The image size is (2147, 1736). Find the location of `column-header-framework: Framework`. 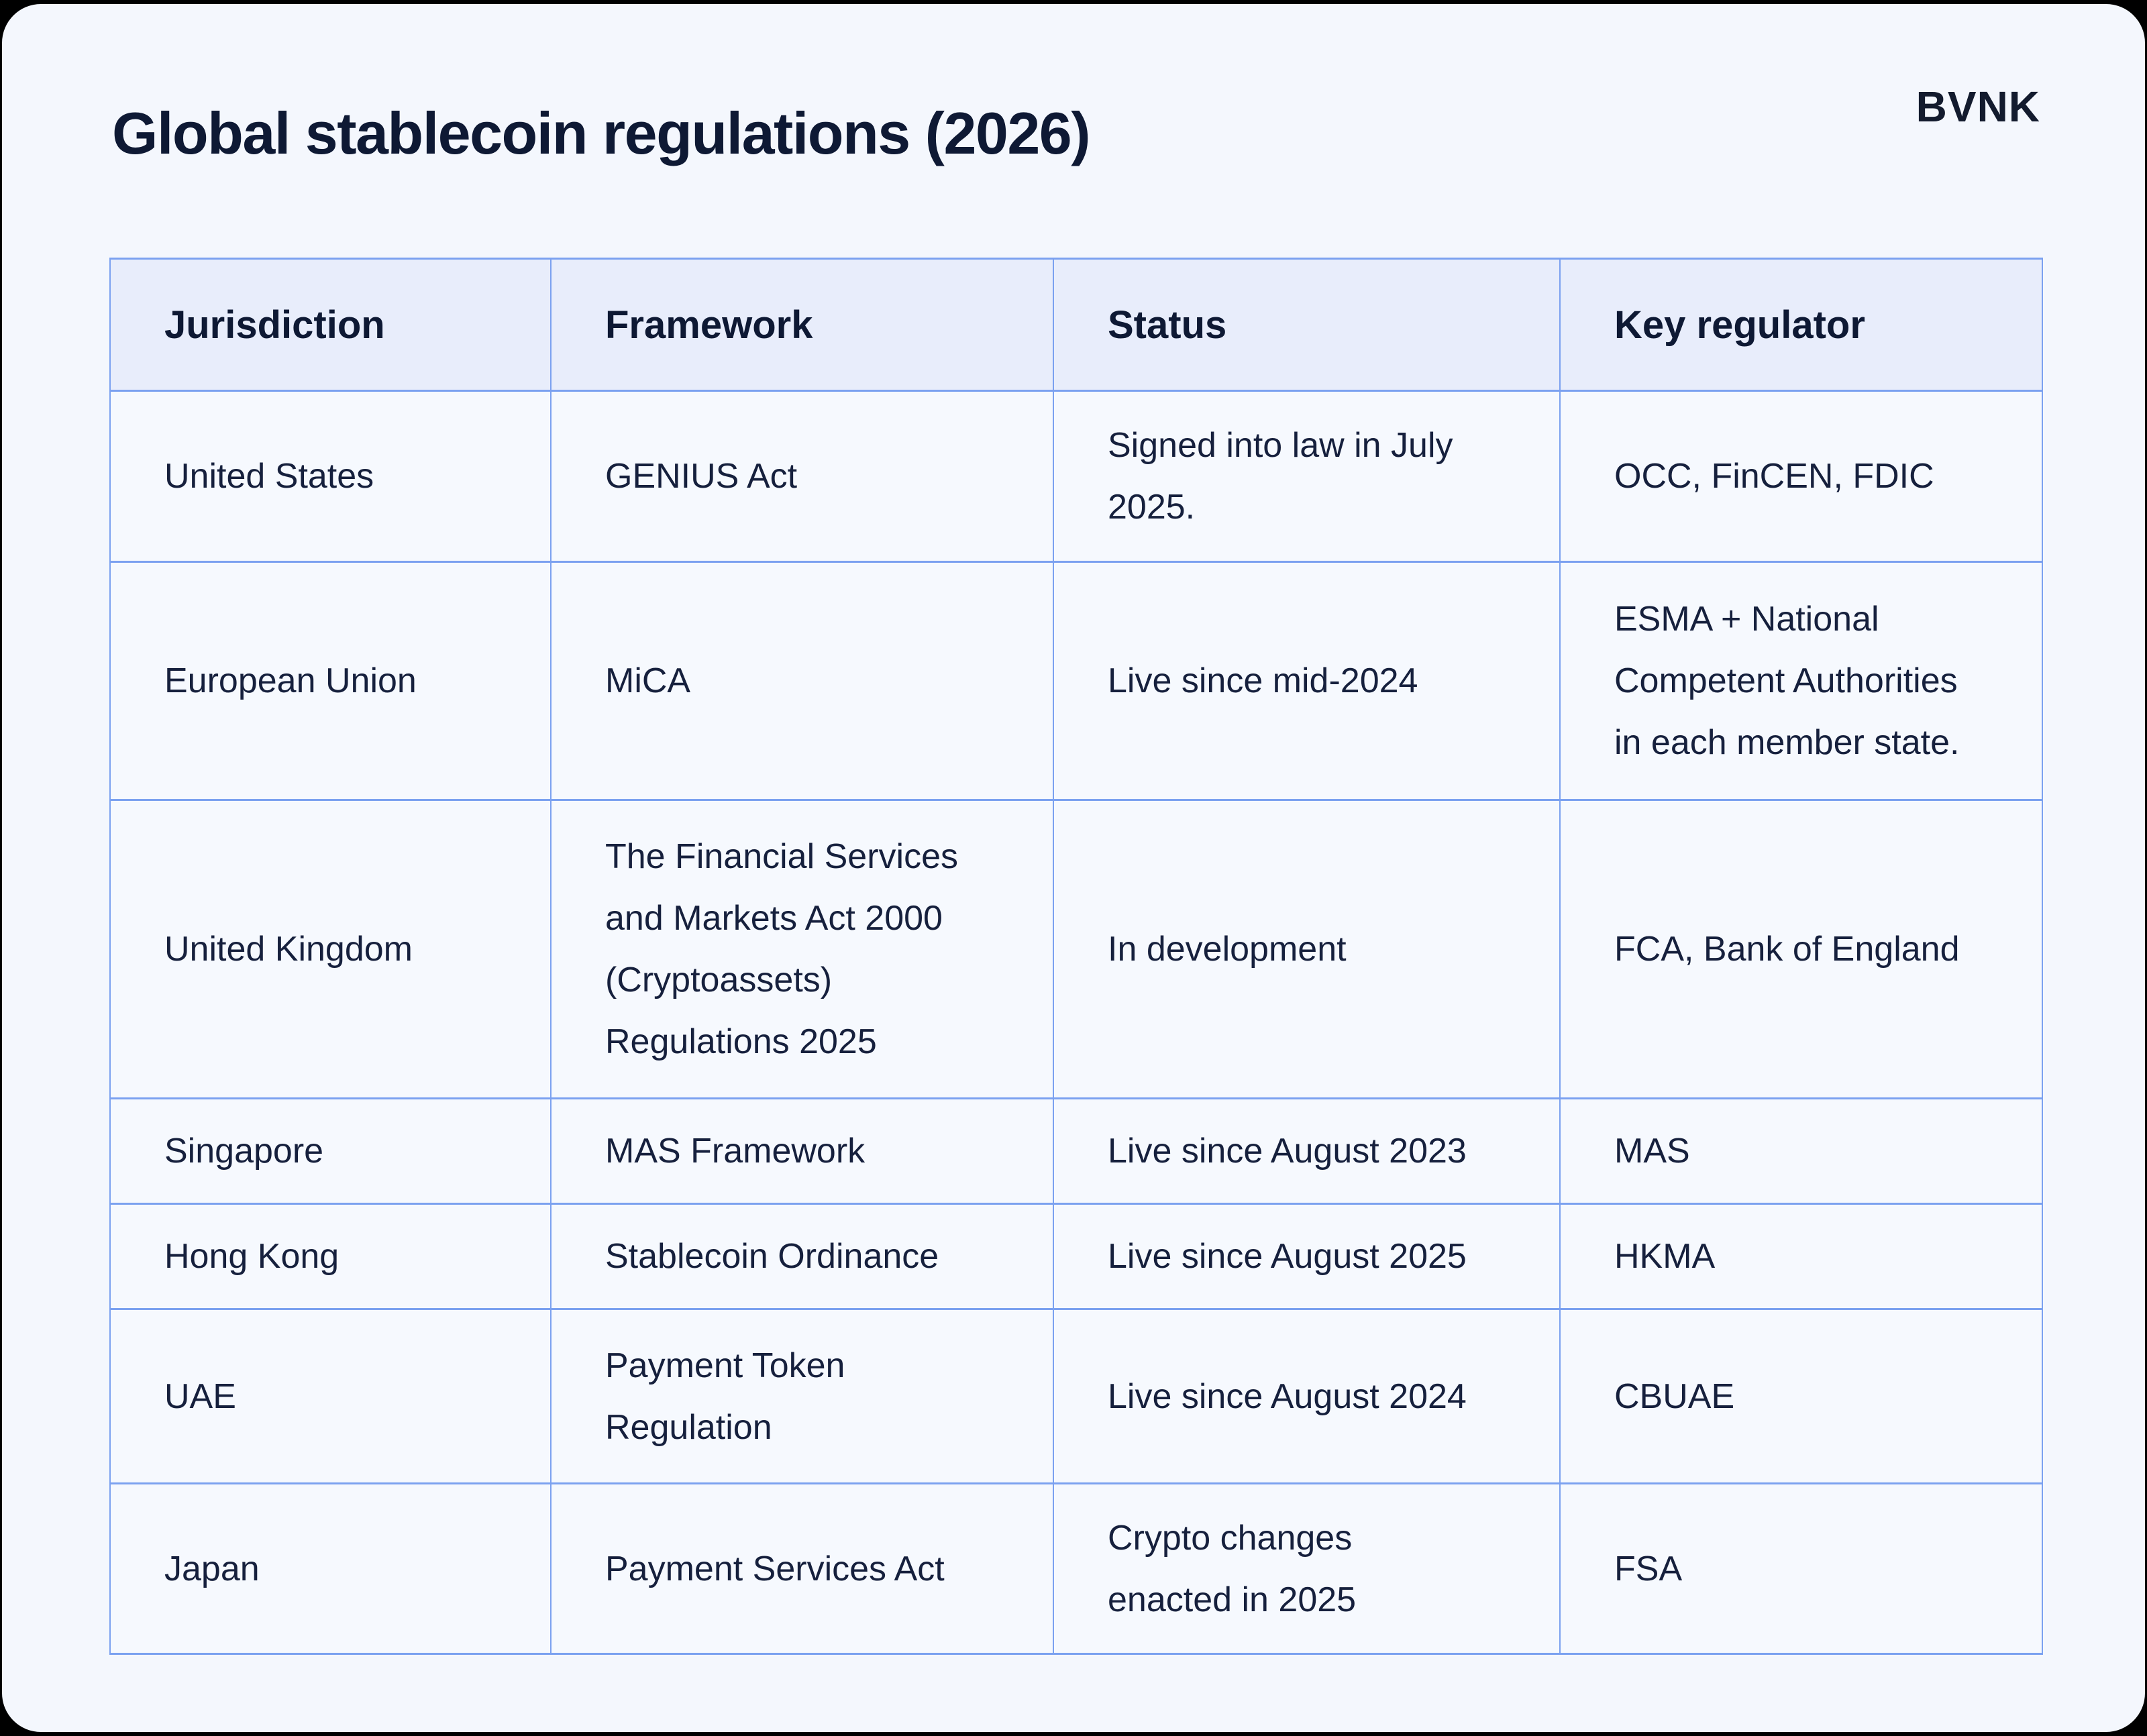

column-header-framework: Framework is located at coordinates (802, 325).